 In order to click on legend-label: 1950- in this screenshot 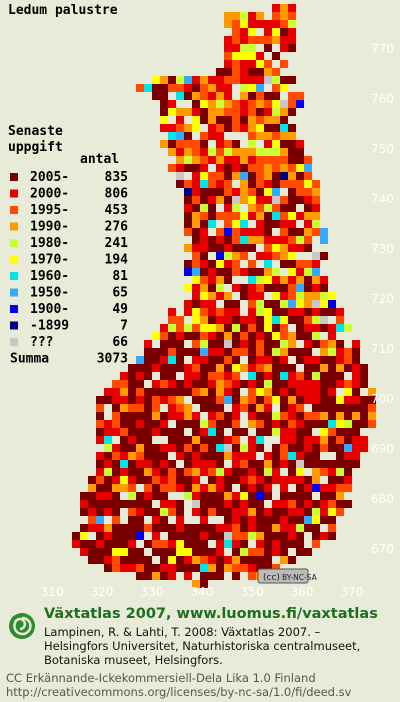, I will do `click(49, 293)`.